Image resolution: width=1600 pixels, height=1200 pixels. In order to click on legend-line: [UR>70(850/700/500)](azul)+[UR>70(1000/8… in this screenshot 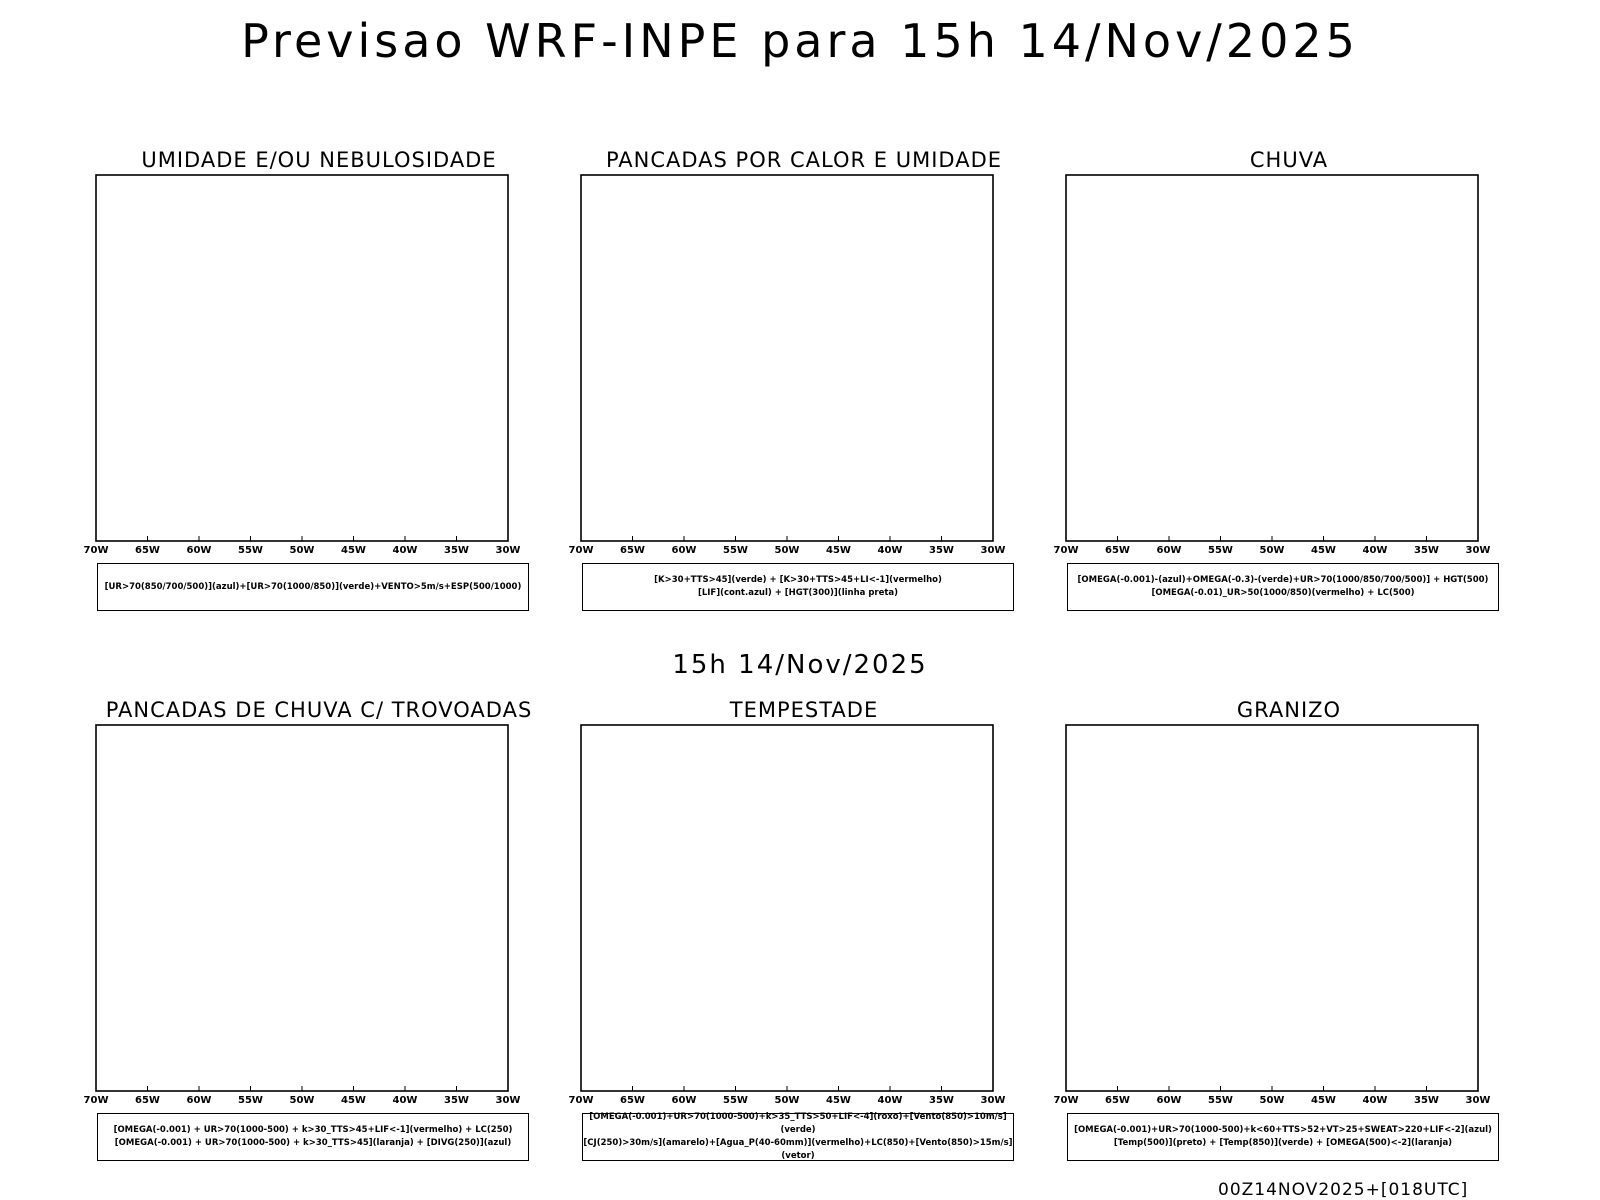, I will do `click(313, 586)`.